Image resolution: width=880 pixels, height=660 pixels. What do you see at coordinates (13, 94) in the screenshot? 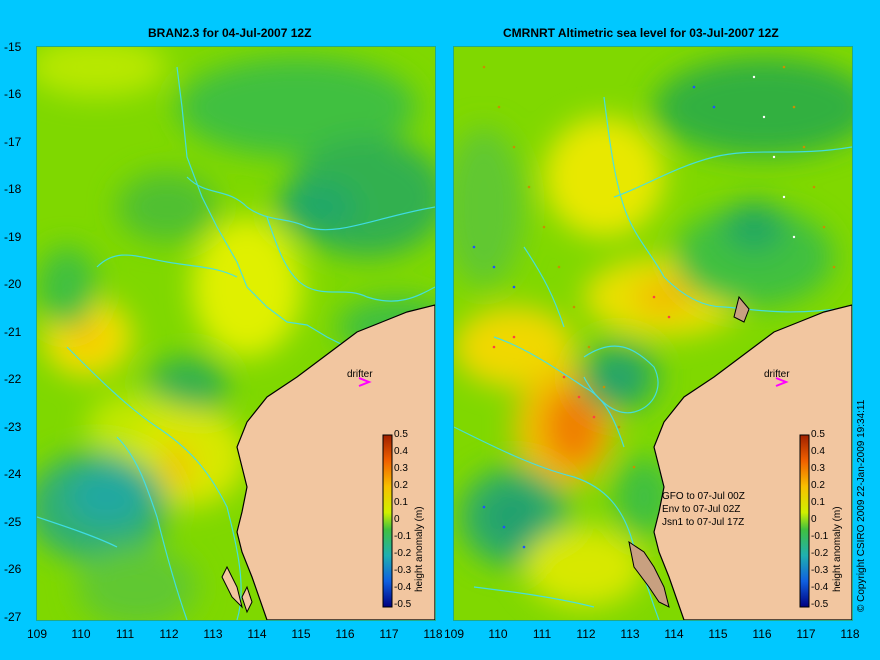
I see `lat-label: -16` at bounding box center [13, 94].